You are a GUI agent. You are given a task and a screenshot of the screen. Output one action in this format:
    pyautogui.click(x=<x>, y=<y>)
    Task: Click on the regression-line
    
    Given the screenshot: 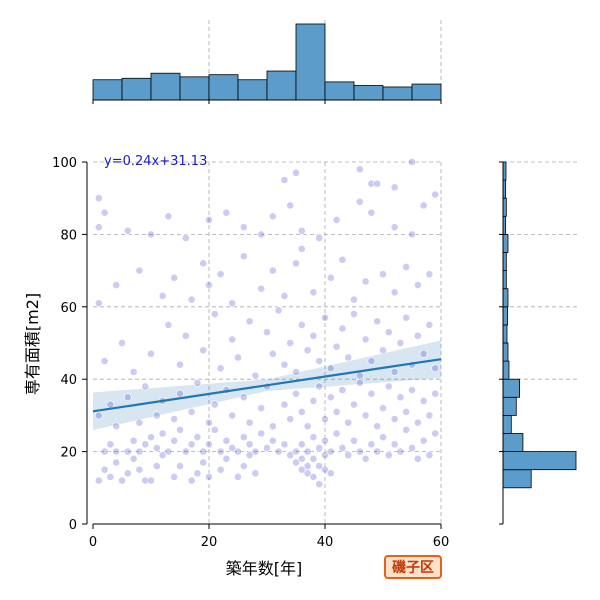 What is the action you would take?
    pyautogui.click(x=267, y=385)
    